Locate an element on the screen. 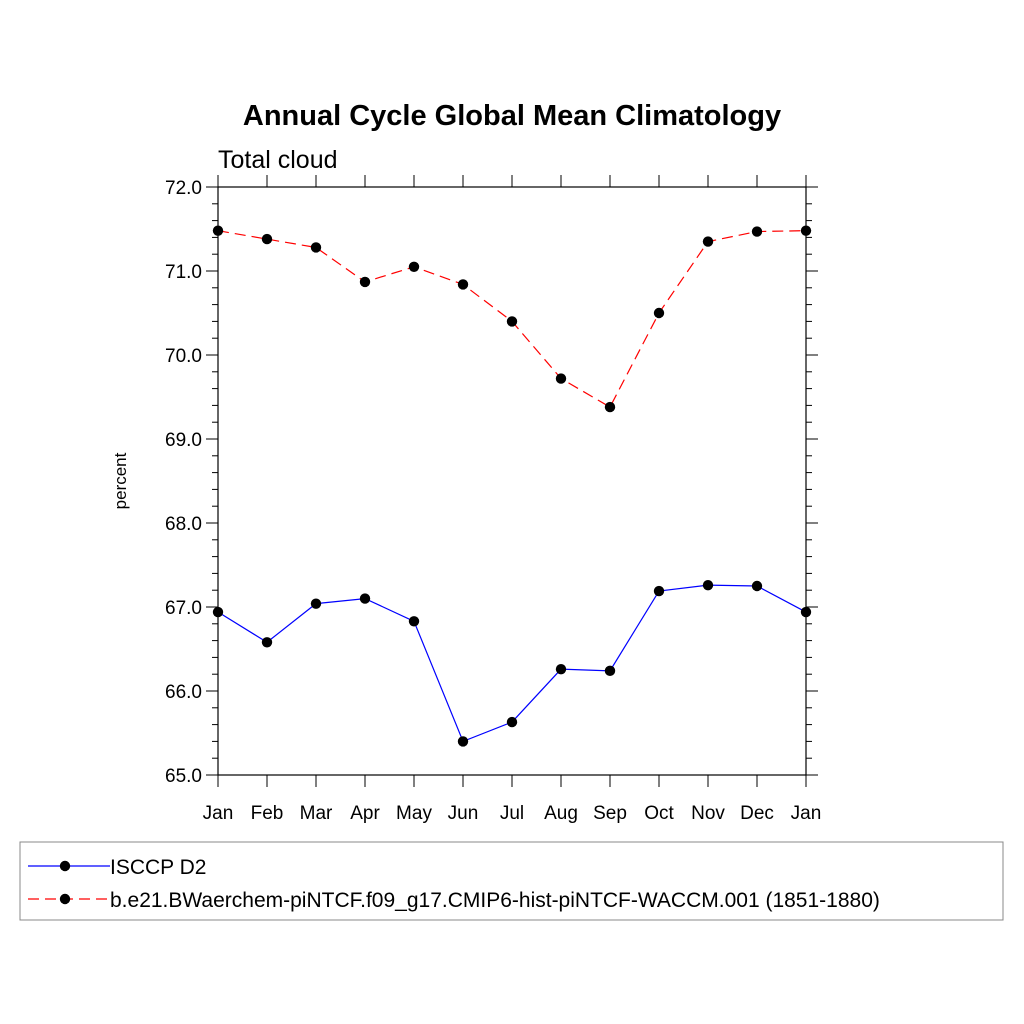 The image size is (1024, 1024). y-tick-label: 69.0 is located at coordinates (183, 440).